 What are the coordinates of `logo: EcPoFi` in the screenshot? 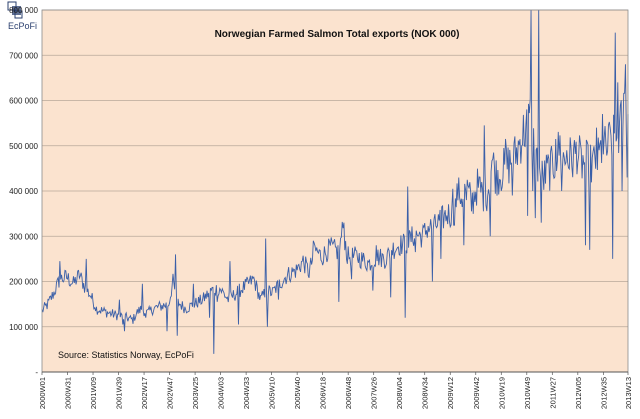 It's located at (22, 16).